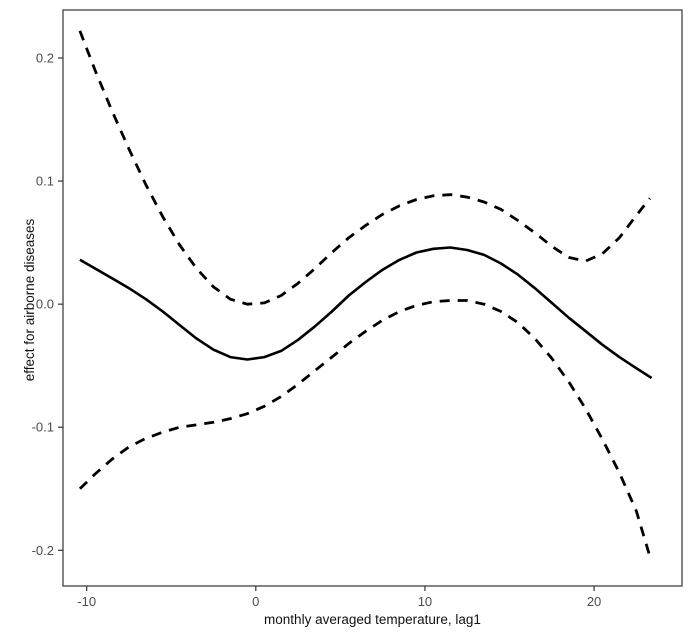 The image size is (689, 635). What do you see at coordinates (372, 619) in the screenshot?
I see `x-axis-title: monthly averaged temperature, lag1` at bounding box center [372, 619].